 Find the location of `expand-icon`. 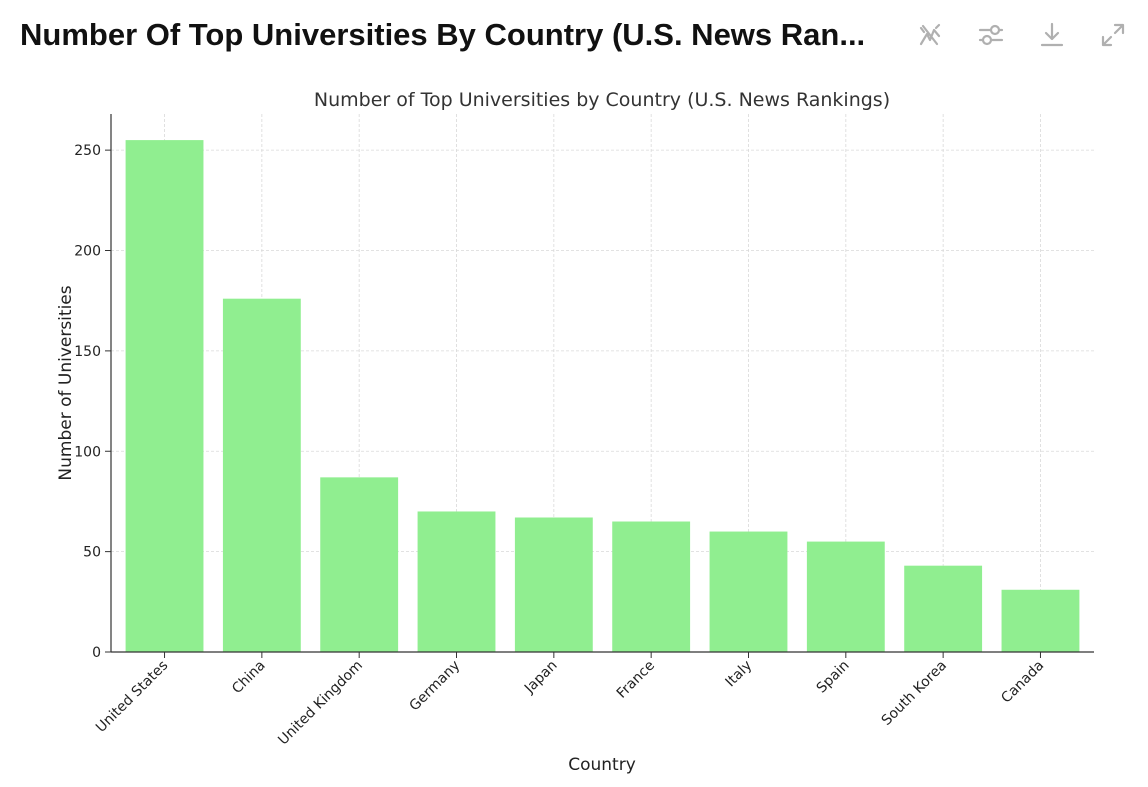

expand-icon is located at coordinates (1113, 35).